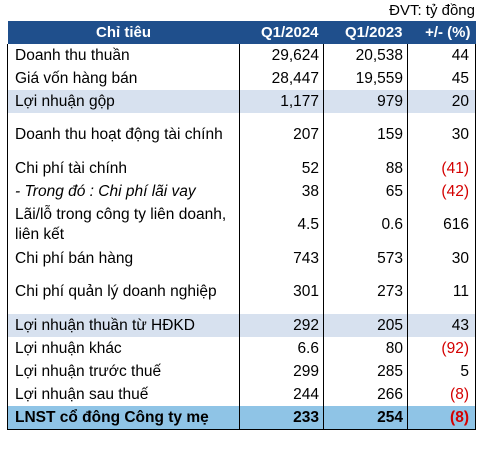 This screenshot has width=481, height=451. I want to click on value-change-pct: 11, so click(441, 292).